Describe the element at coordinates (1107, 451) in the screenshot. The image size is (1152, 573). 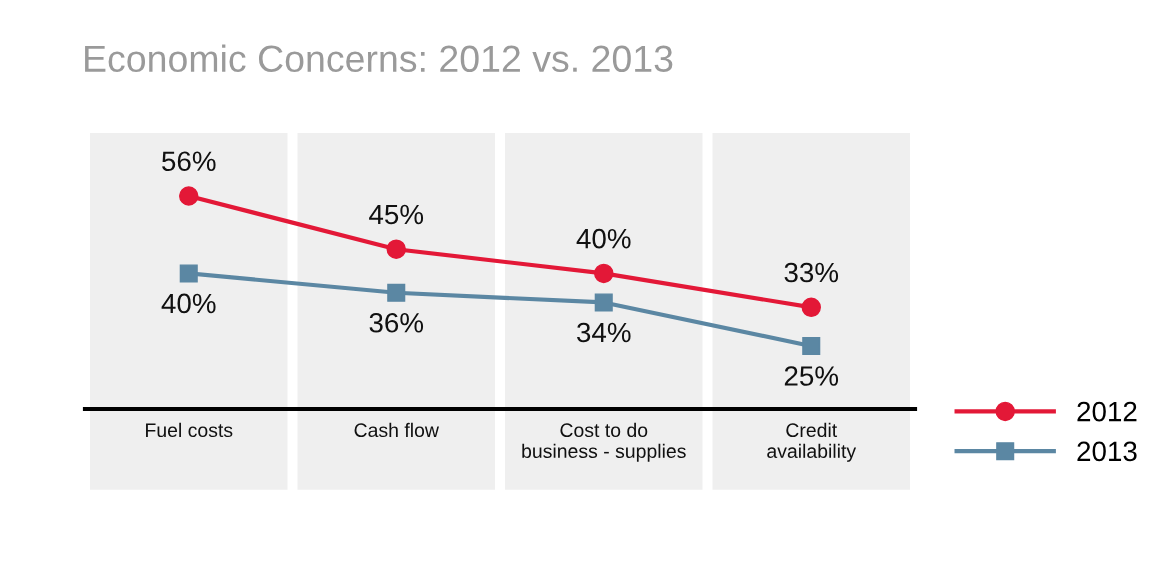
I see `legend-label: 2013` at that location.